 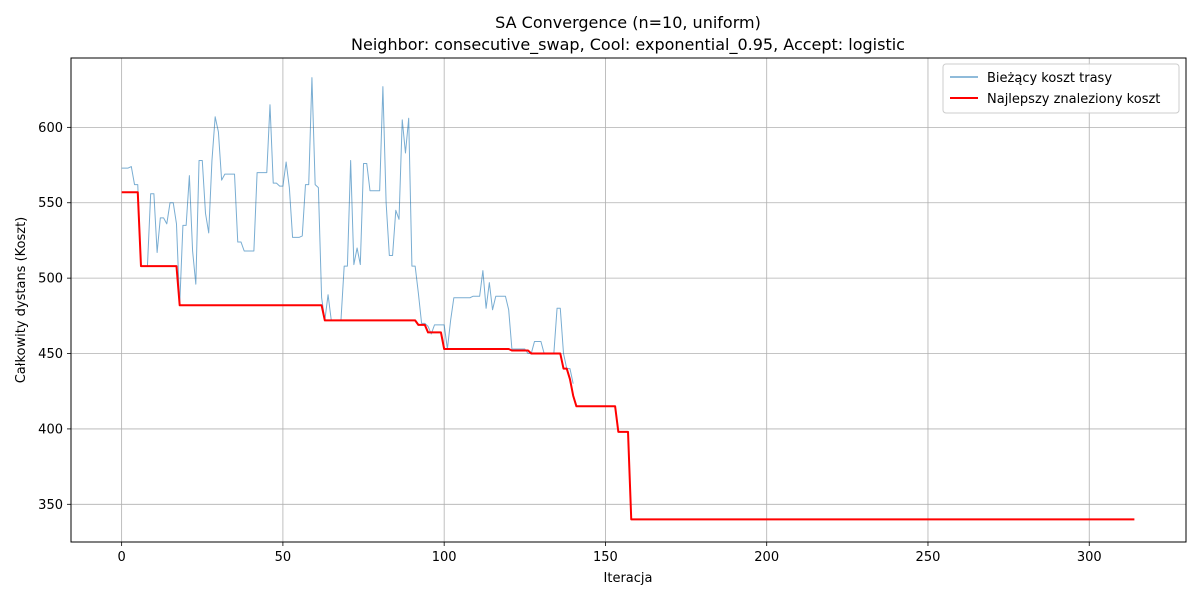 I want to click on y-tick-label: 550, so click(x=50, y=203).